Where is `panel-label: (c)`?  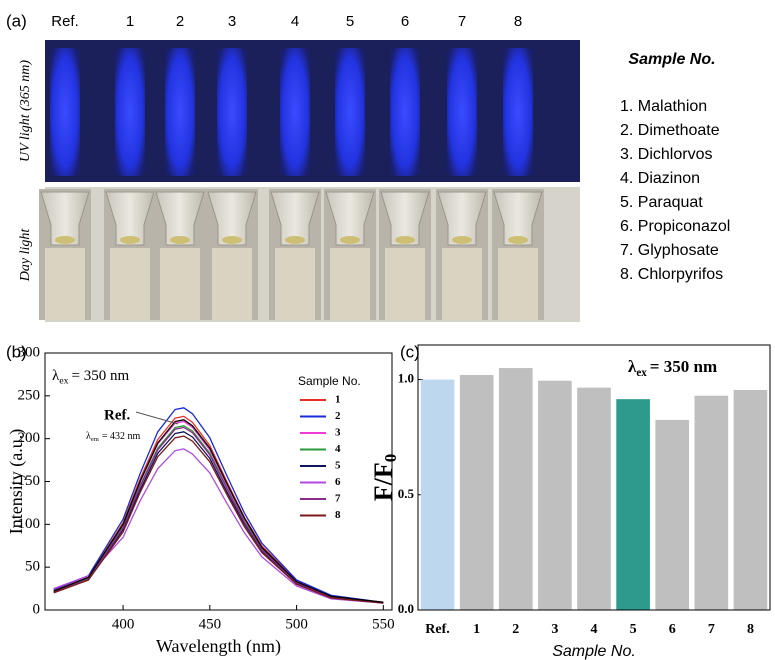
panel-label: (c) is located at coordinates (410, 351).